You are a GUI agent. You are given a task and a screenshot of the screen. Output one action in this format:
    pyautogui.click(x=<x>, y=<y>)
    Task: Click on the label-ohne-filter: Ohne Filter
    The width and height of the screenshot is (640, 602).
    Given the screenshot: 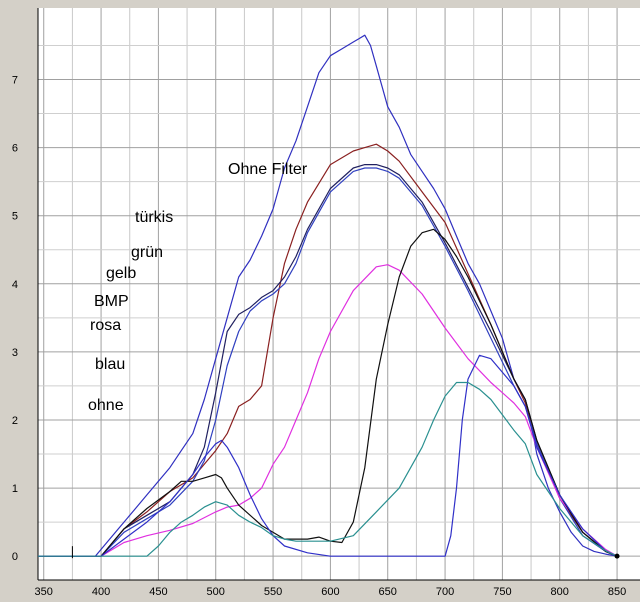 What is the action you would take?
    pyautogui.click(x=268, y=169)
    